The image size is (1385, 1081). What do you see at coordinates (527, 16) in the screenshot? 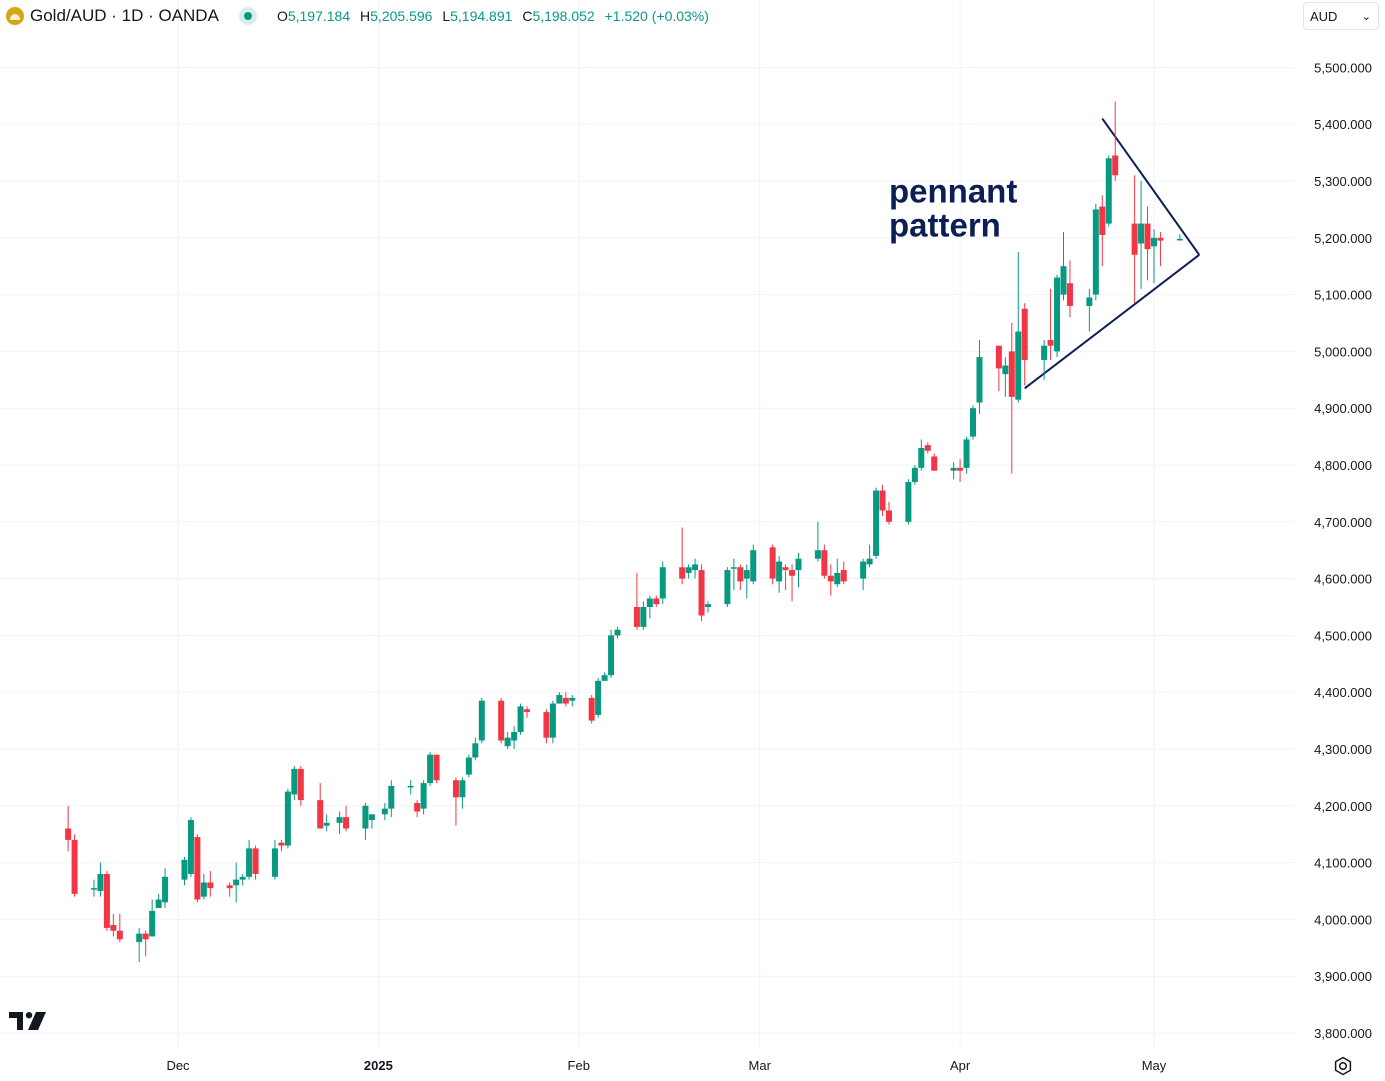
I see `close-label: C` at bounding box center [527, 16].